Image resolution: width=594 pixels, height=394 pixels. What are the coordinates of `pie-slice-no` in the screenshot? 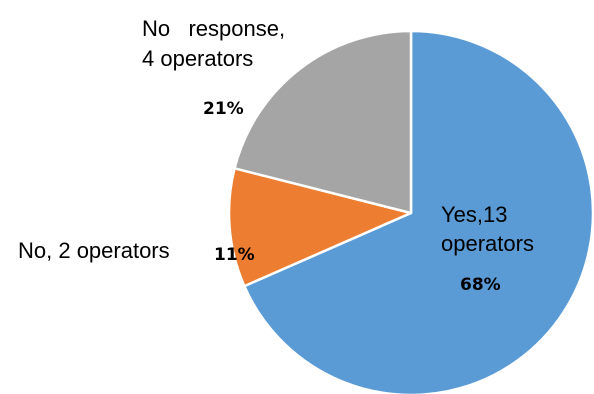 It's located at (320, 227).